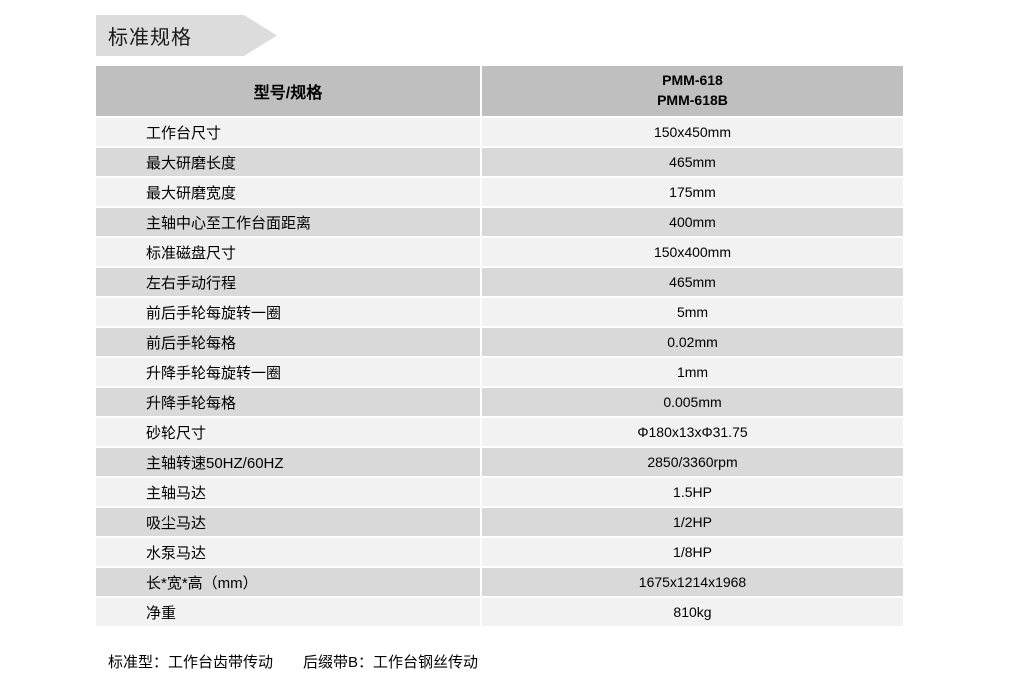 This screenshot has width=1009, height=685. I want to click on spec-value: Φ180x13xΦ31.75, so click(692, 432).